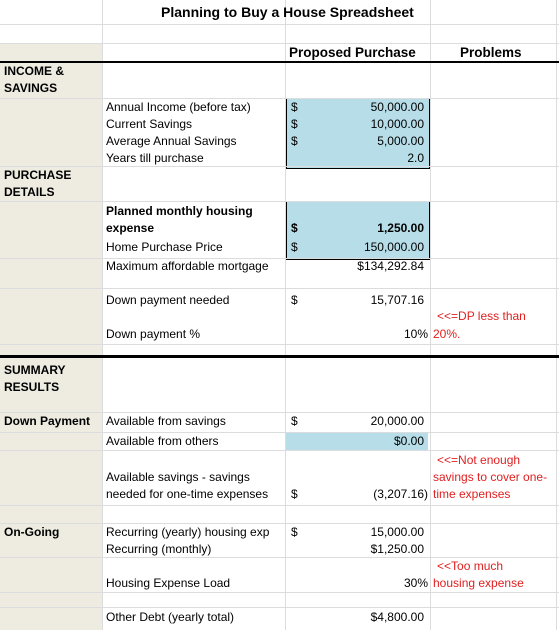  What do you see at coordinates (397, 124) in the screenshot?
I see `value-current-savings: 10,000.00` at bounding box center [397, 124].